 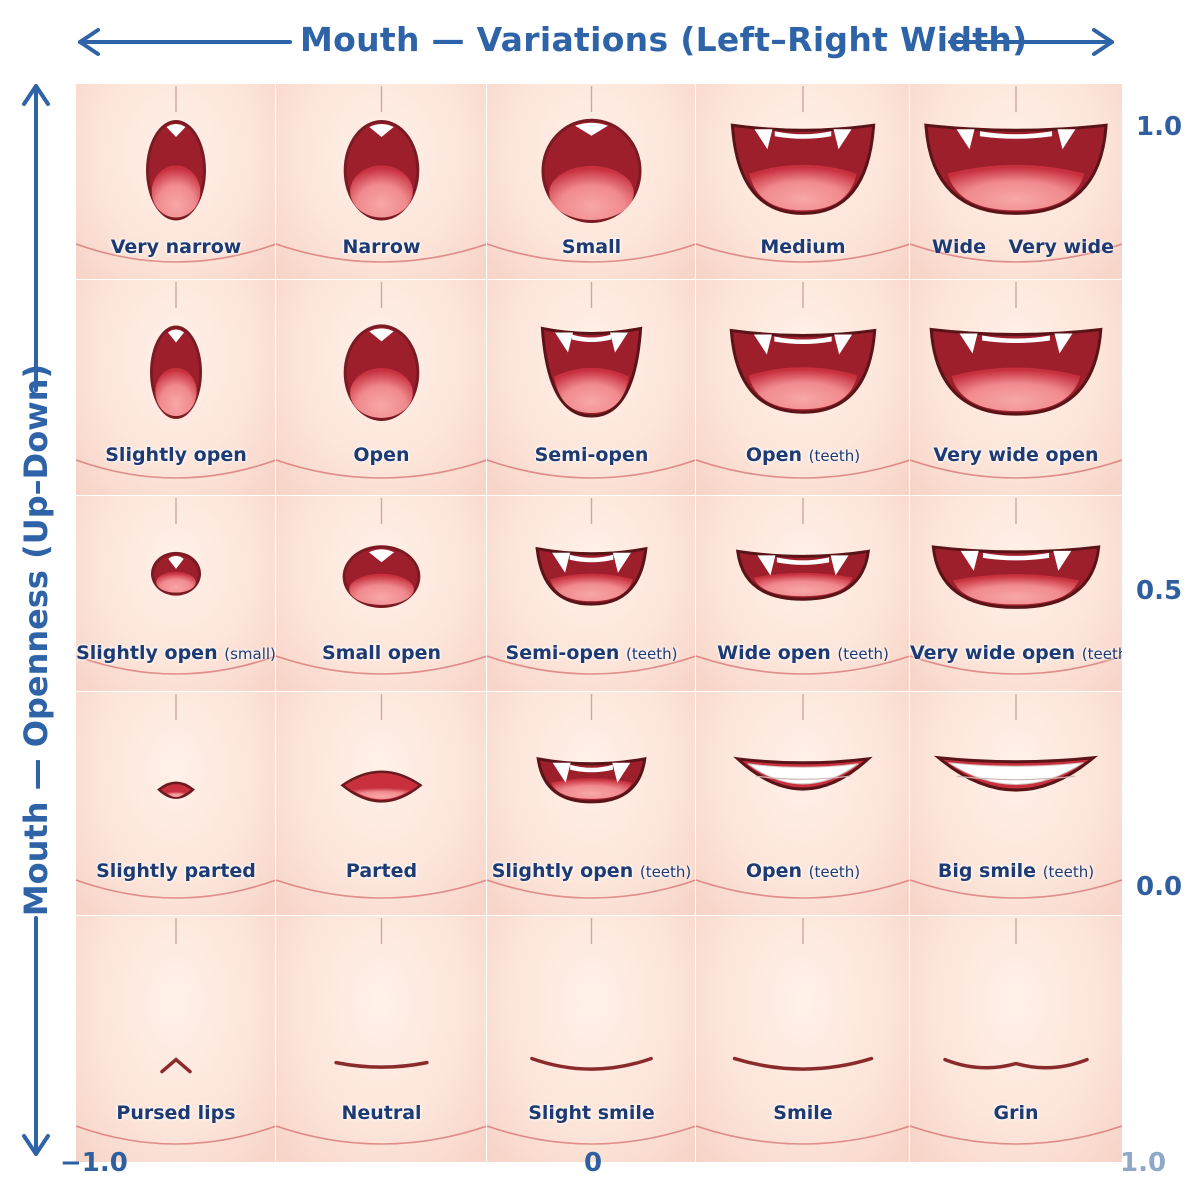 I want to click on mouth-label-secondary: Very wide, so click(x=1061, y=247).